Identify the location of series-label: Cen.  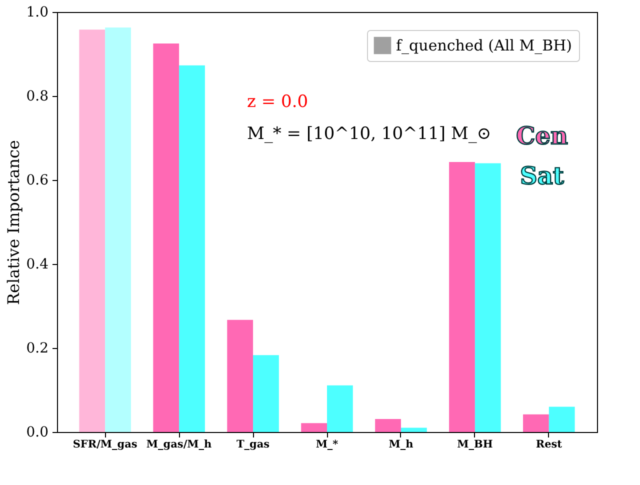
(542, 135).